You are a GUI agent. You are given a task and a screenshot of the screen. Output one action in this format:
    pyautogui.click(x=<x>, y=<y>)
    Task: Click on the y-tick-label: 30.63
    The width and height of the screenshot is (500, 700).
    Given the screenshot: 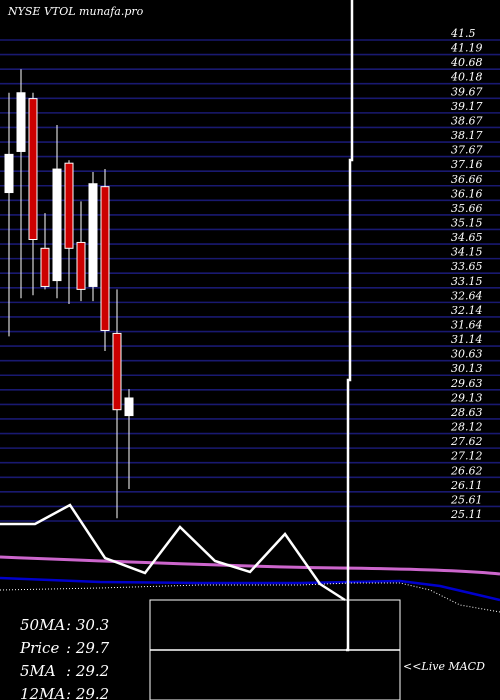 What is the action you would take?
    pyautogui.click(x=467, y=354)
    